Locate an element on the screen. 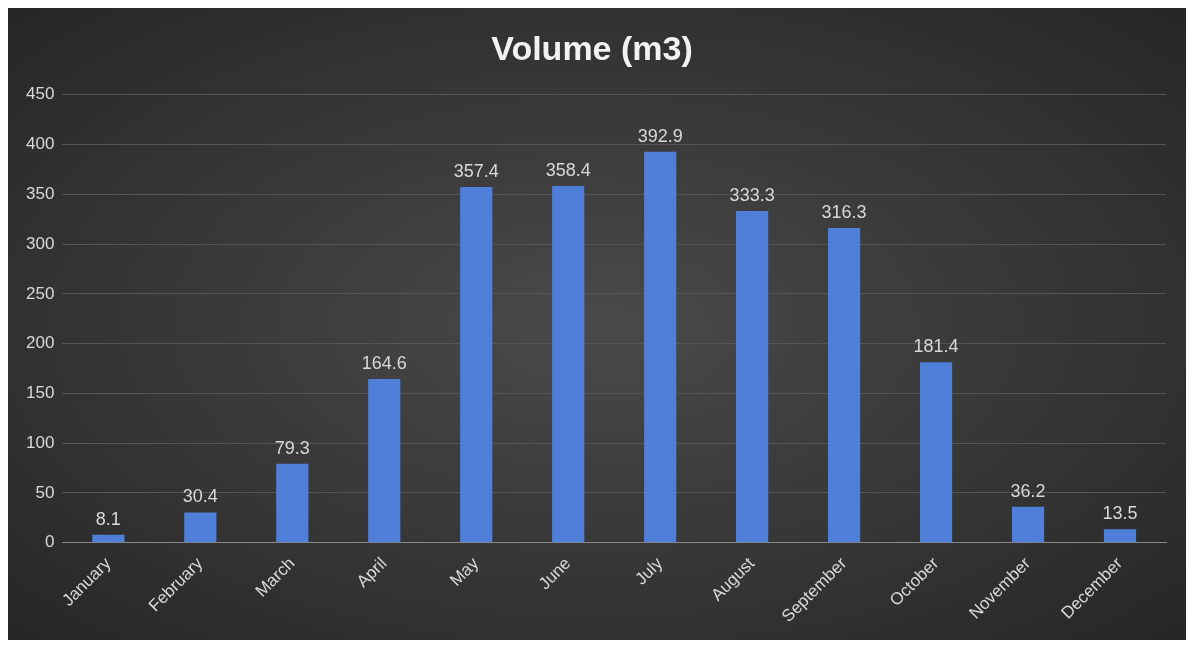 This screenshot has width=1194, height=648. data-label: 181.4 is located at coordinates (936, 346).